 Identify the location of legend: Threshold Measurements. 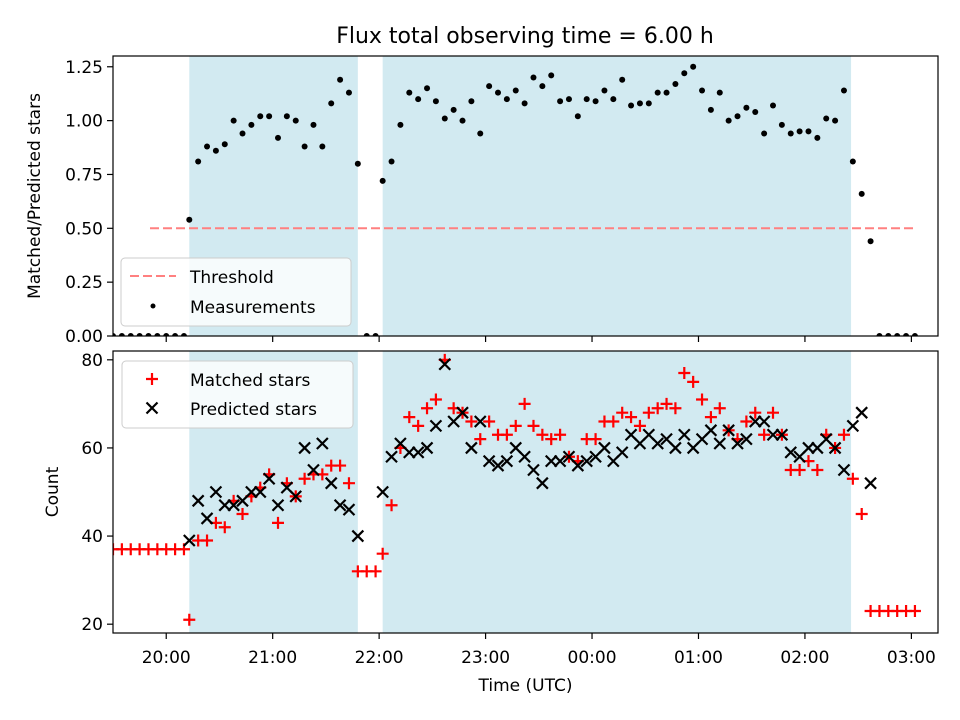
(236, 292).